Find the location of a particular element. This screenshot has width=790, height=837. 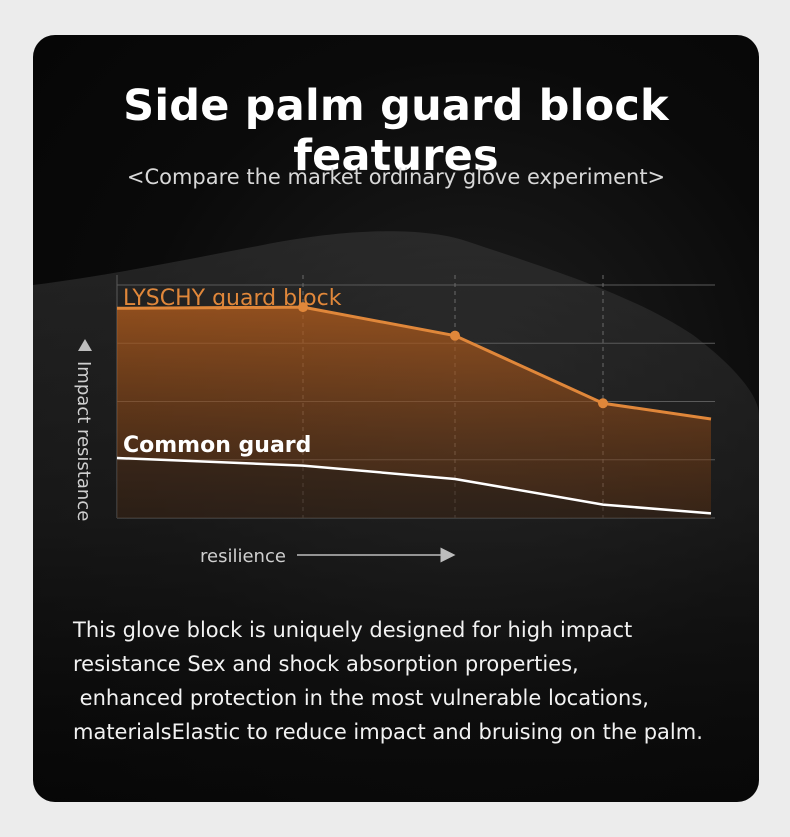

y-axis-label: Impact resistance is located at coordinates (83, 441).